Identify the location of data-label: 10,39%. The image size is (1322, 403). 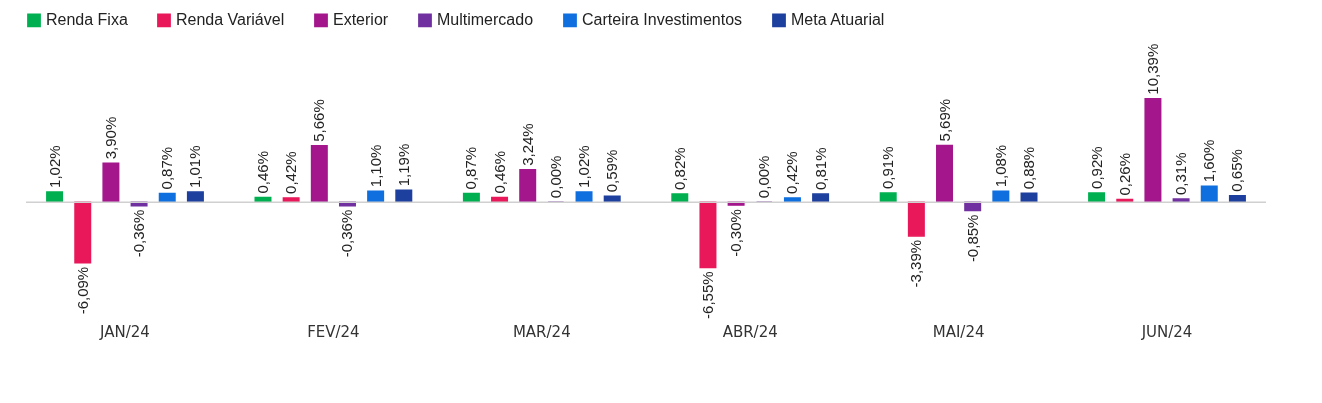
(1152, 69).